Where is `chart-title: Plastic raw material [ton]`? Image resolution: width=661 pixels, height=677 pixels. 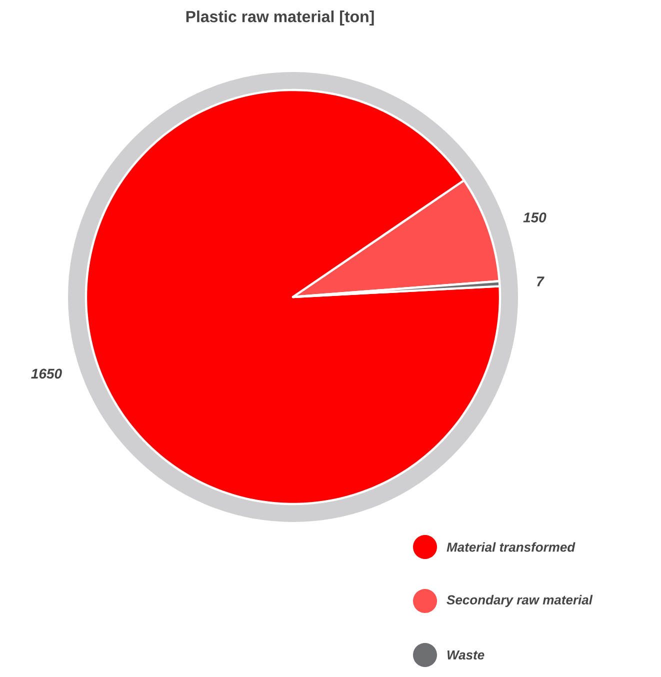
chart-title: Plastic raw material [ton] is located at coordinates (280, 18).